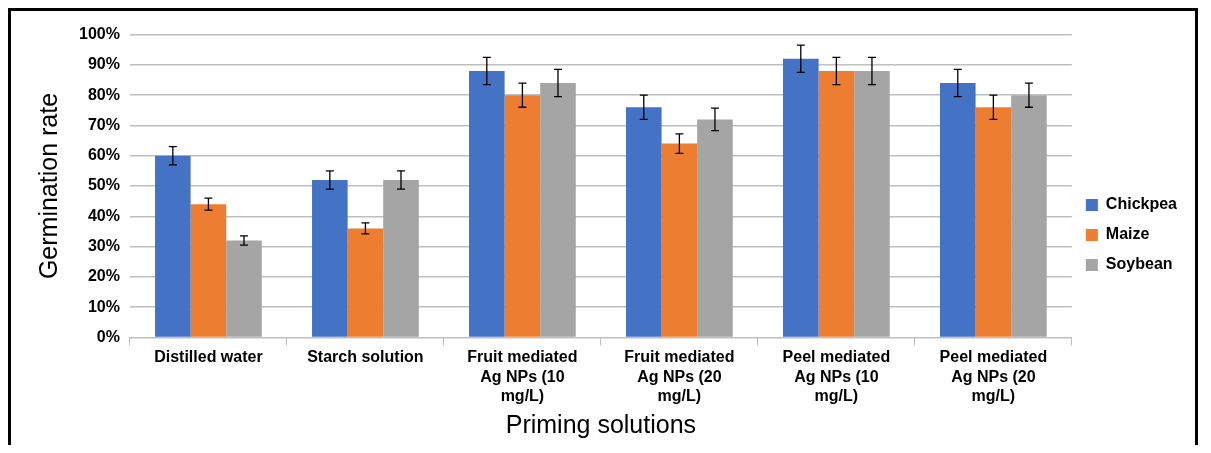 The image size is (1211, 453). What do you see at coordinates (679, 376) in the screenshot?
I see `x-tick-label: Fruit mediated Ag NPs (20 mg/L)` at bounding box center [679, 376].